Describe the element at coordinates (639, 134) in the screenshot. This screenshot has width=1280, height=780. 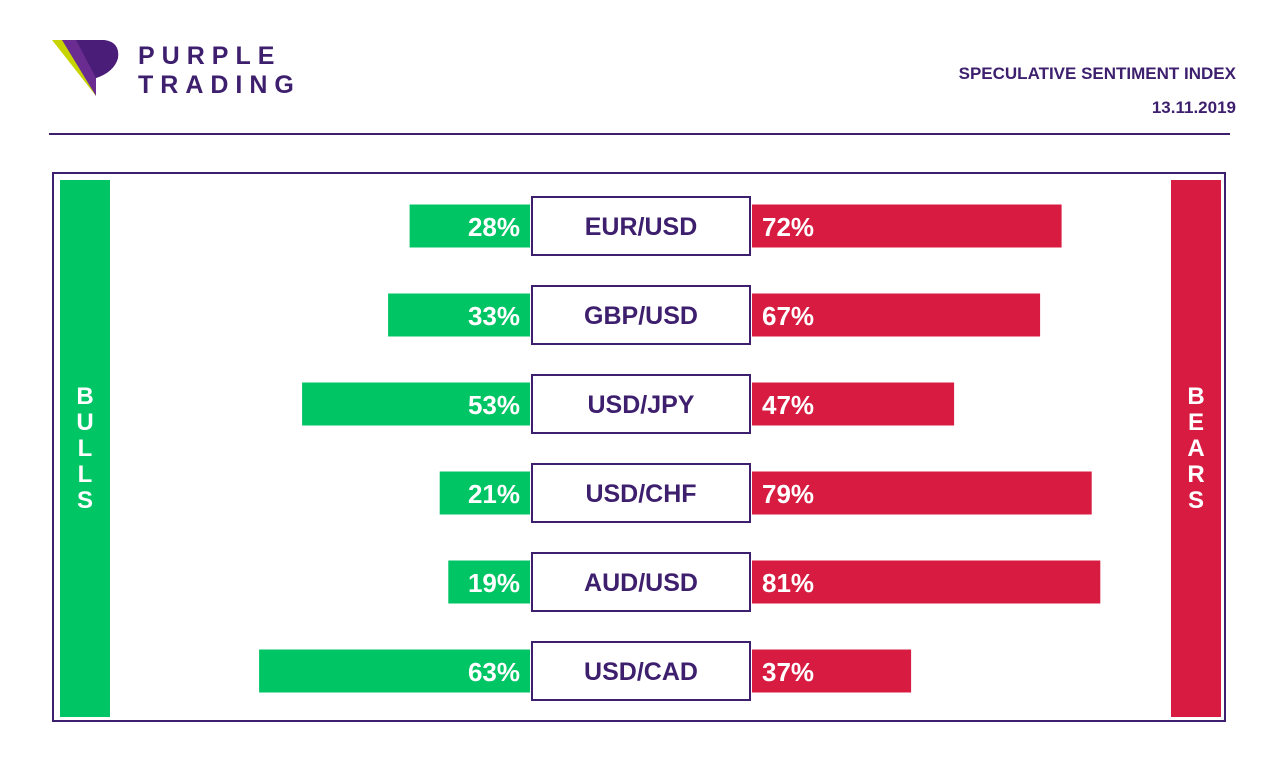
I see `header-divider` at that location.